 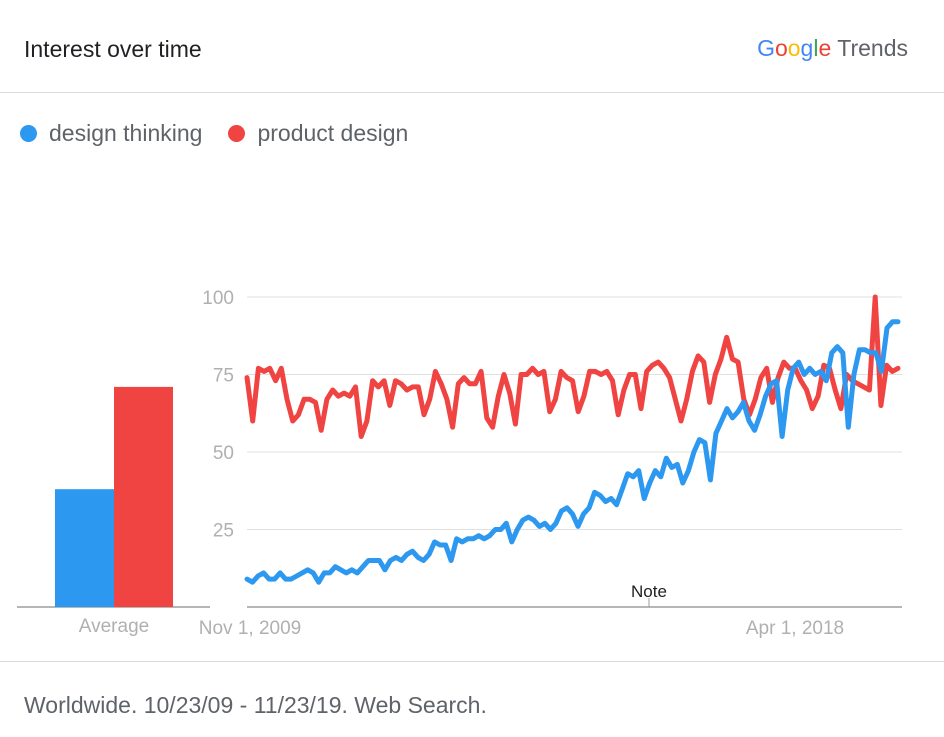 I want to click on logo-letter-l: l, so click(x=816, y=48).